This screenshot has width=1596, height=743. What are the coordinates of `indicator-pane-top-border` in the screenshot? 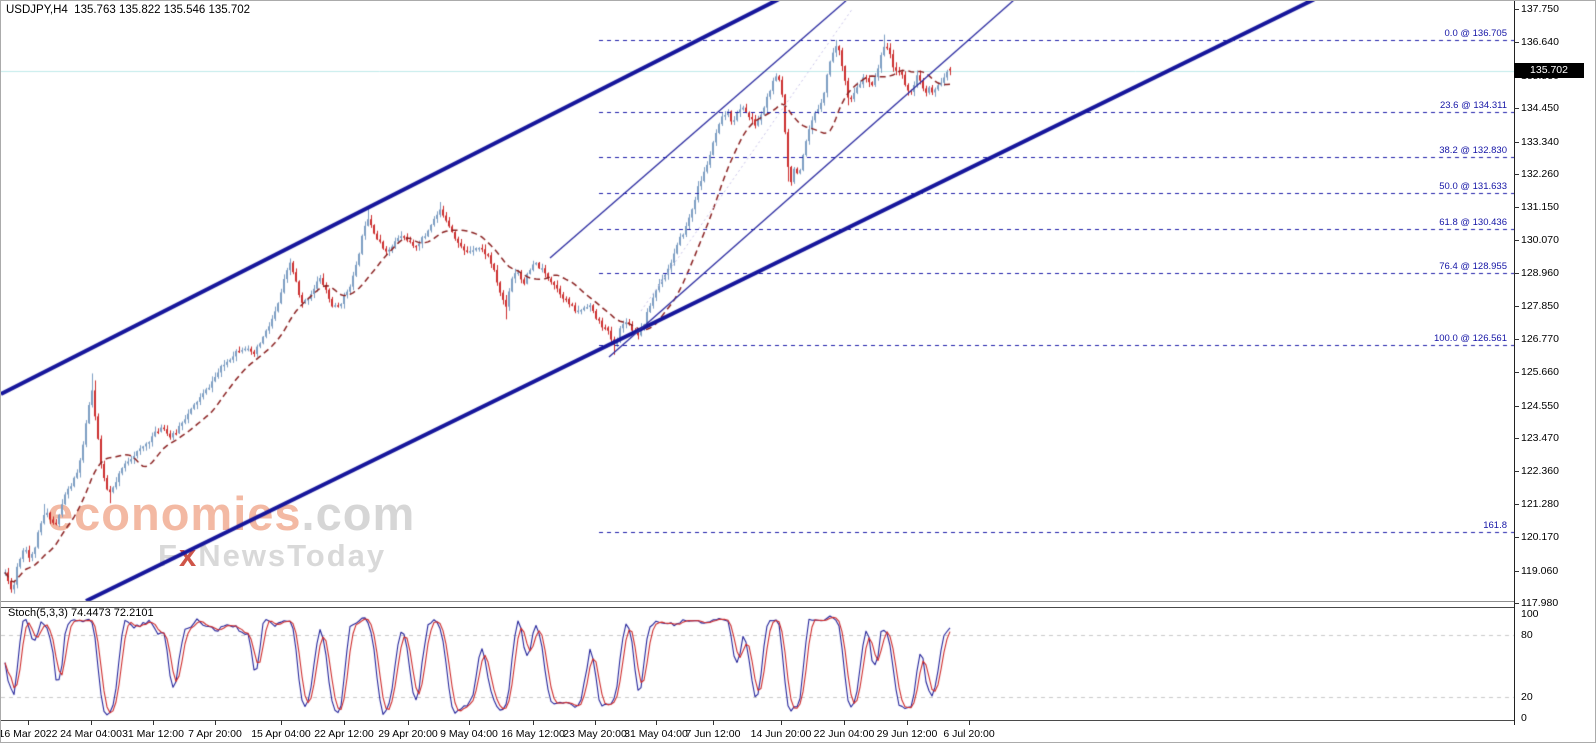 It's located at (757, 607).